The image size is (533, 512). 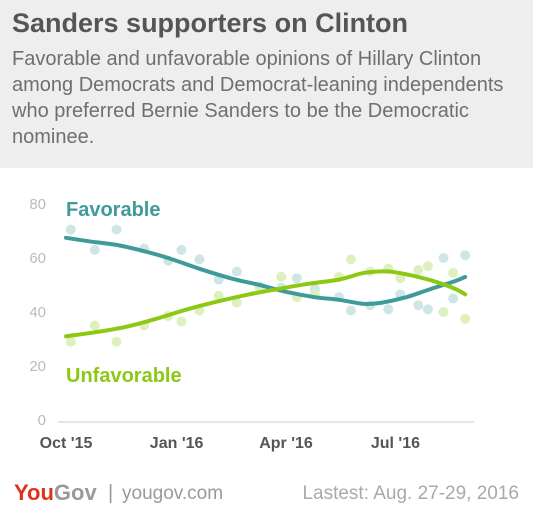 What do you see at coordinates (66, 443) in the screenshot?
I see `x-tick-label: Oct '15` at bounding box center [66, 443].